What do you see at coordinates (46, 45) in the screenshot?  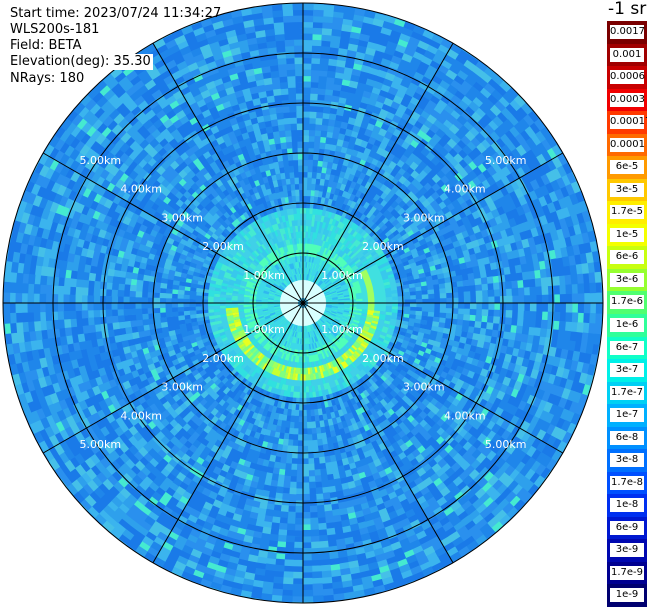 I see `field-text: Field: BETA` at bounding box center [46, 45].